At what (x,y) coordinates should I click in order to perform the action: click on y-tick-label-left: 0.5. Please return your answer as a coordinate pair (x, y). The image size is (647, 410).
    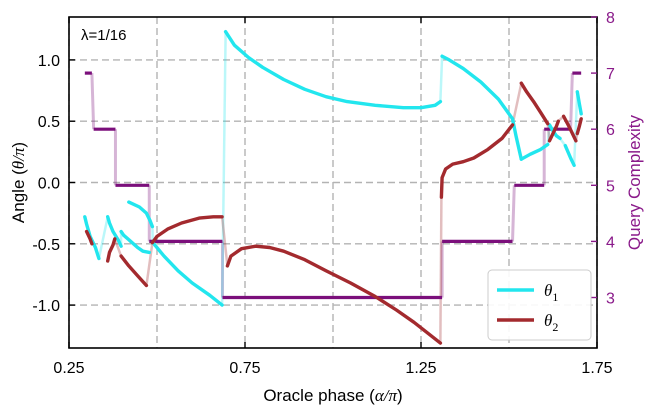
    Looking at the image, I should click on (49, 122).